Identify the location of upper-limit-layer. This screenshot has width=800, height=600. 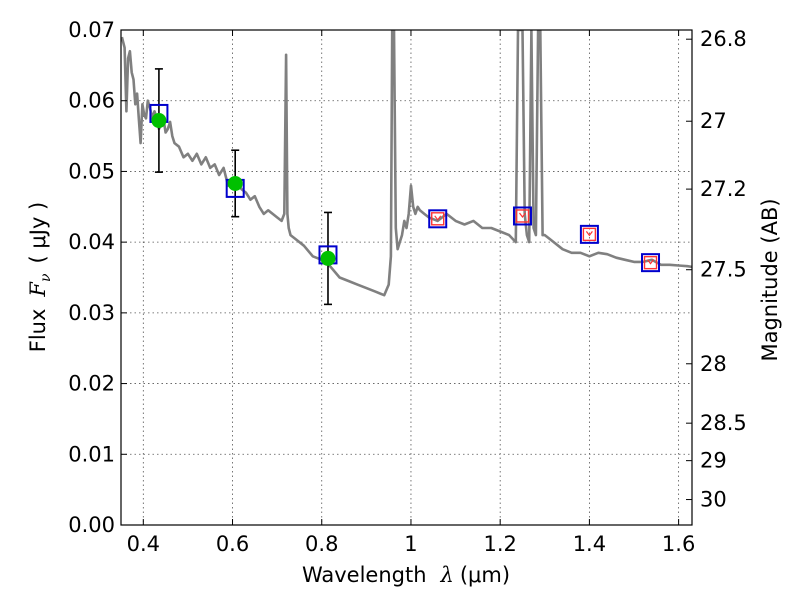
(544, 239).